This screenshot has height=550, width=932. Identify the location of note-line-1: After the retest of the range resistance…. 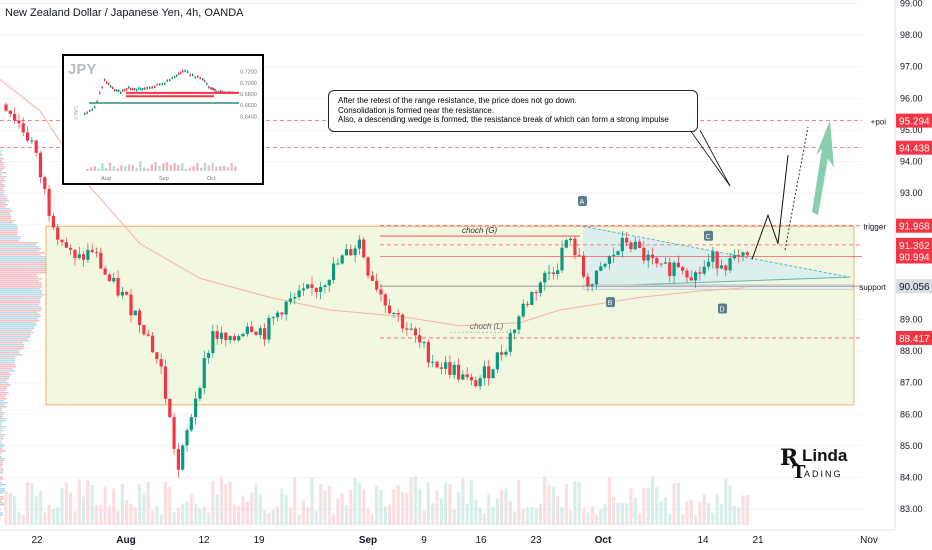
(457, 100).